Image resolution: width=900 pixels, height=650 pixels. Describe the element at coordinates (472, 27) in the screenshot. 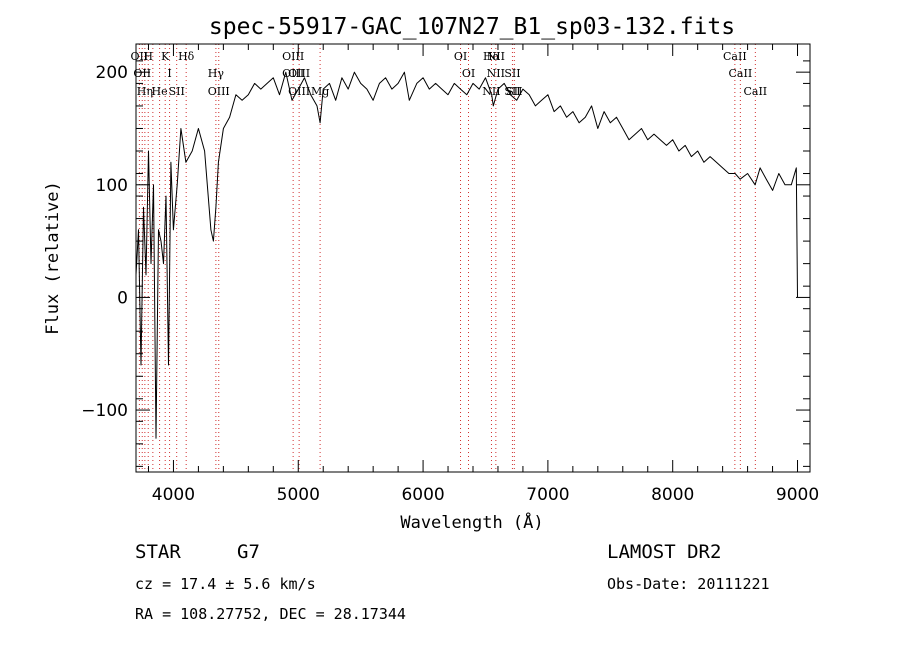

I see `chart-title: spec-55917-GAC_107N27_B1_sp03-132.fits` at that location.